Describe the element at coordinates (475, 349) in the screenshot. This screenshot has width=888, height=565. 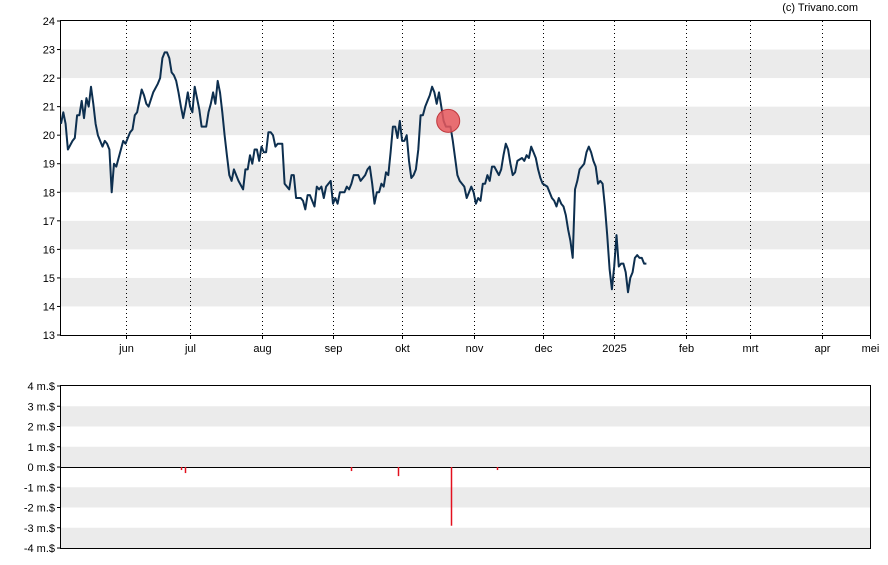
I see `x-tick-label: nov` at that location.